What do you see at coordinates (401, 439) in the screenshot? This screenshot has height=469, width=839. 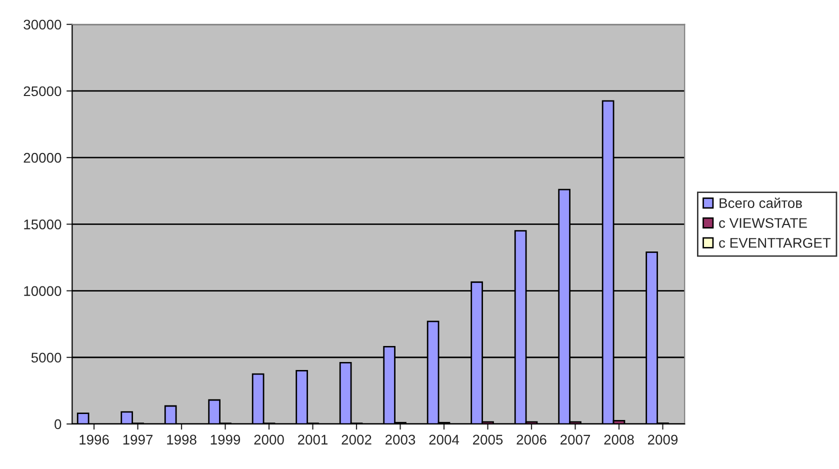 I see `x-tick-label: 2003` at bounding box center [401, 439].